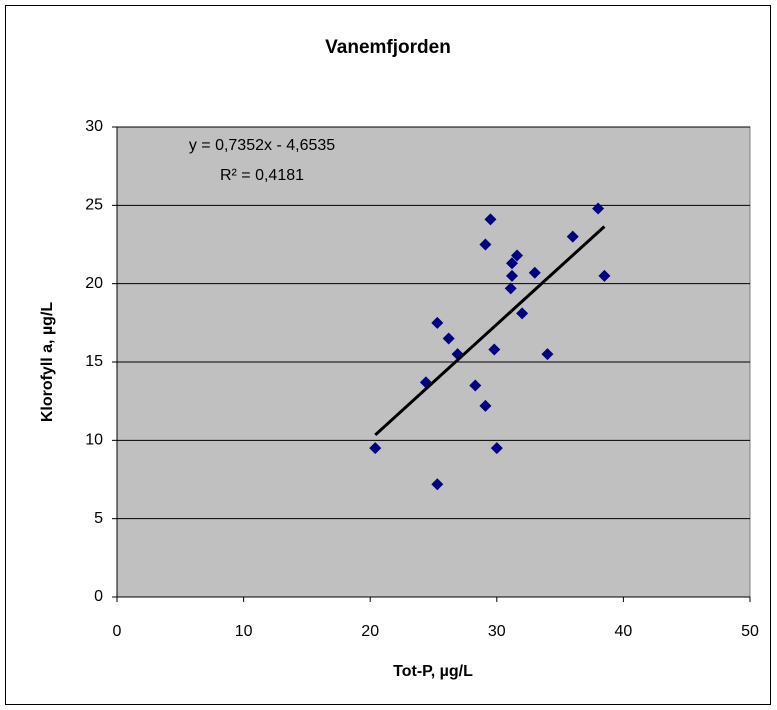 The image size is (777, 710). I want to click on chart-title: Vanemfjorden, so click(388, 47).